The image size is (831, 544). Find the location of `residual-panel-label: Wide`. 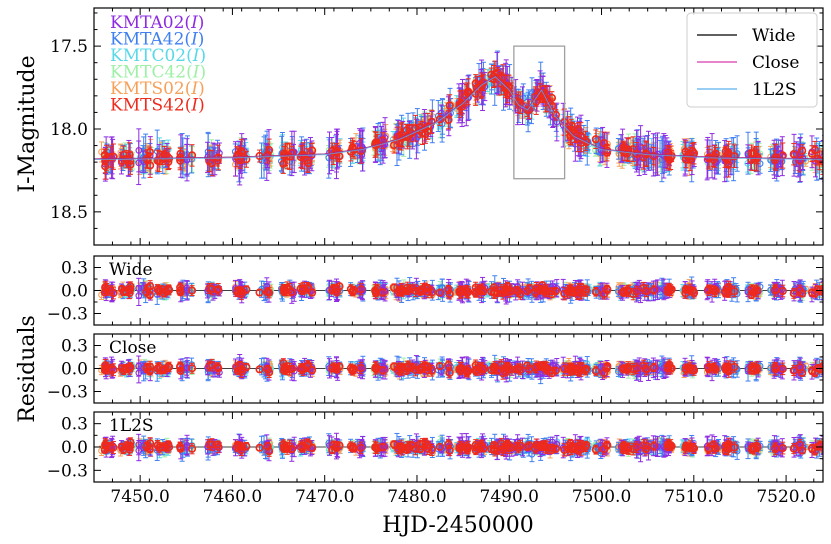

residual-panel-label: Wide is located at coordinates (131, 270).